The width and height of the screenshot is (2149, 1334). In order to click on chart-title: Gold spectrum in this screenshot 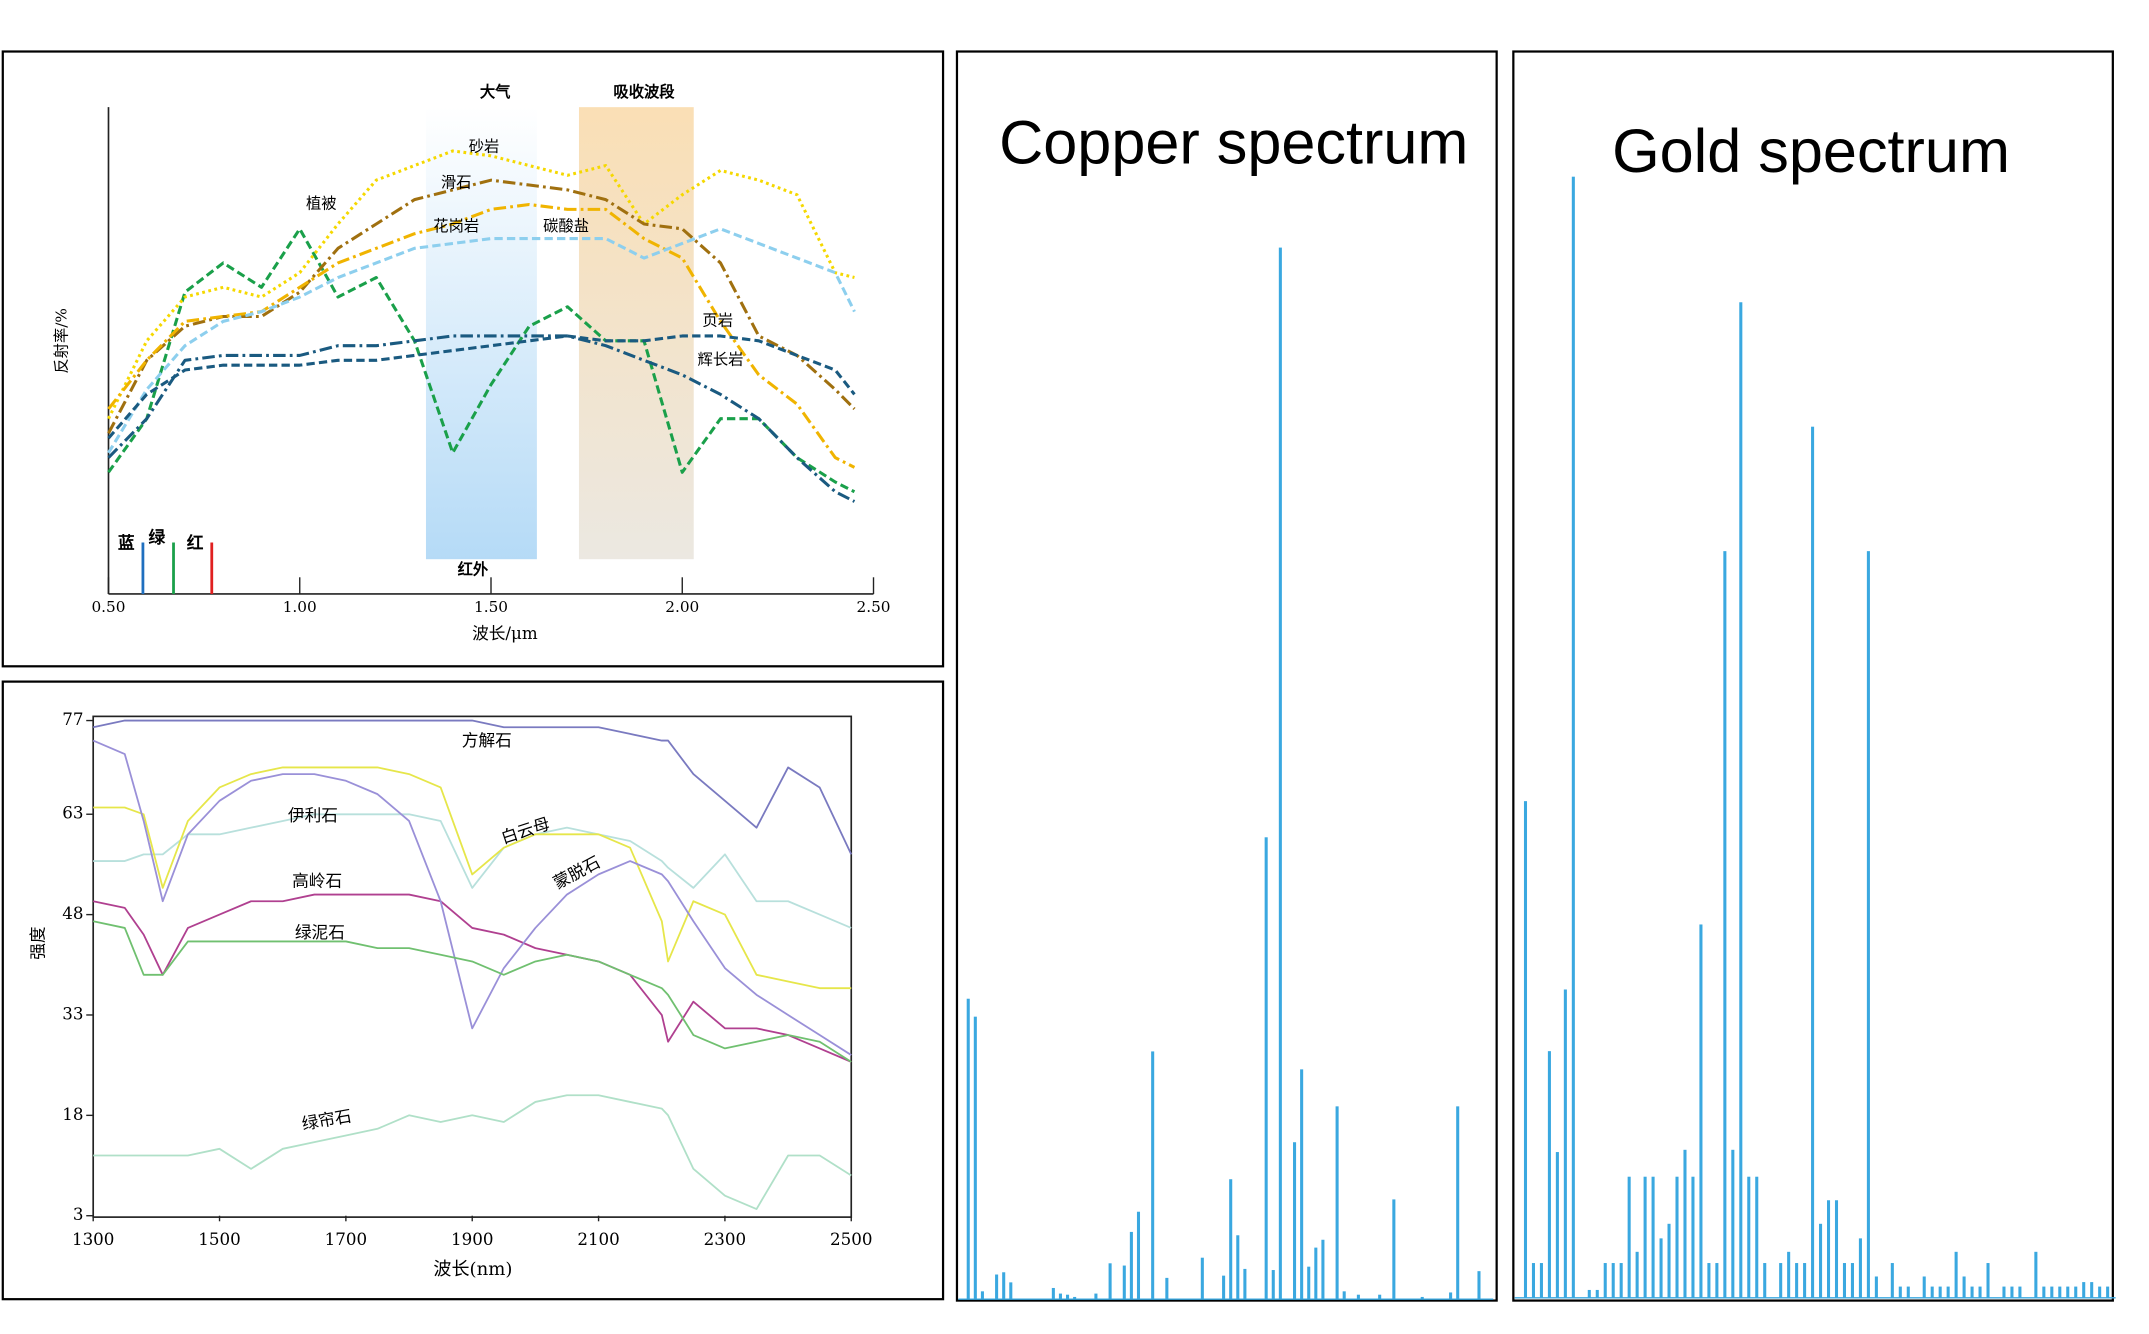, I will do `click(1811, 151)`.